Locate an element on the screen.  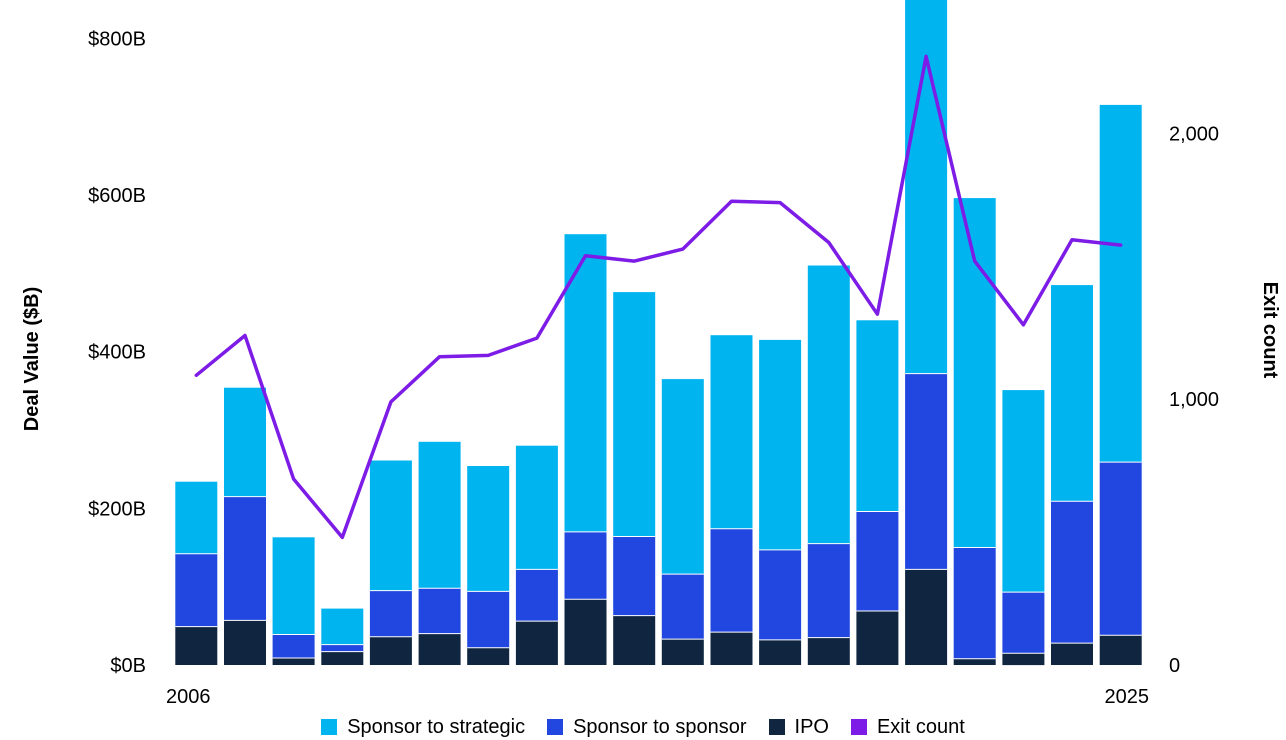
bar-ipo-2012 is located at coordinates (488, 656).